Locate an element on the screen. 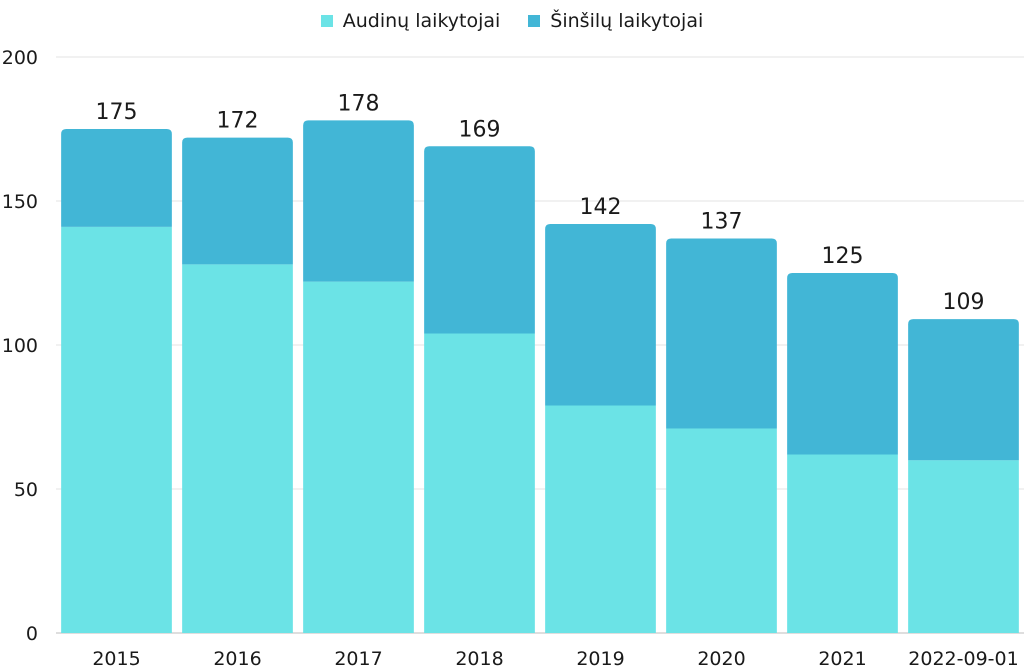 This screenshot has height=672, width=1024. legend-label-sinsilu: Šinšilų laikytojai is located at coordinates (627, 21).